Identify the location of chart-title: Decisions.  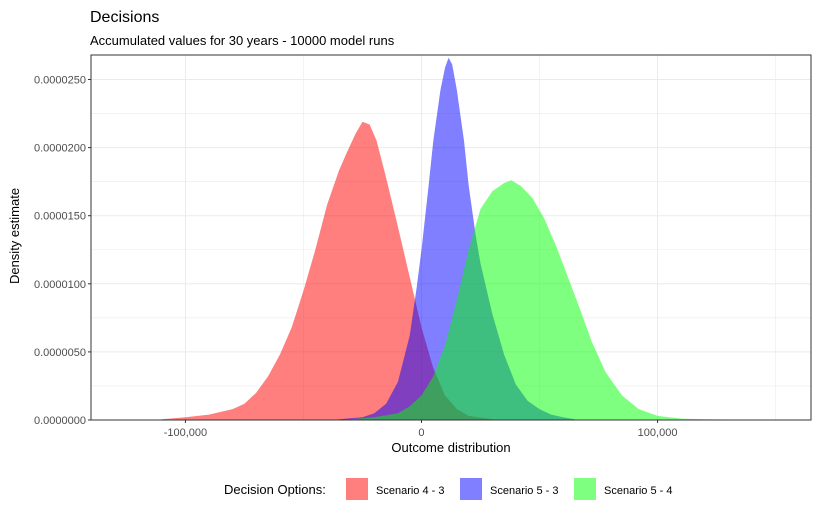
(124, 17).